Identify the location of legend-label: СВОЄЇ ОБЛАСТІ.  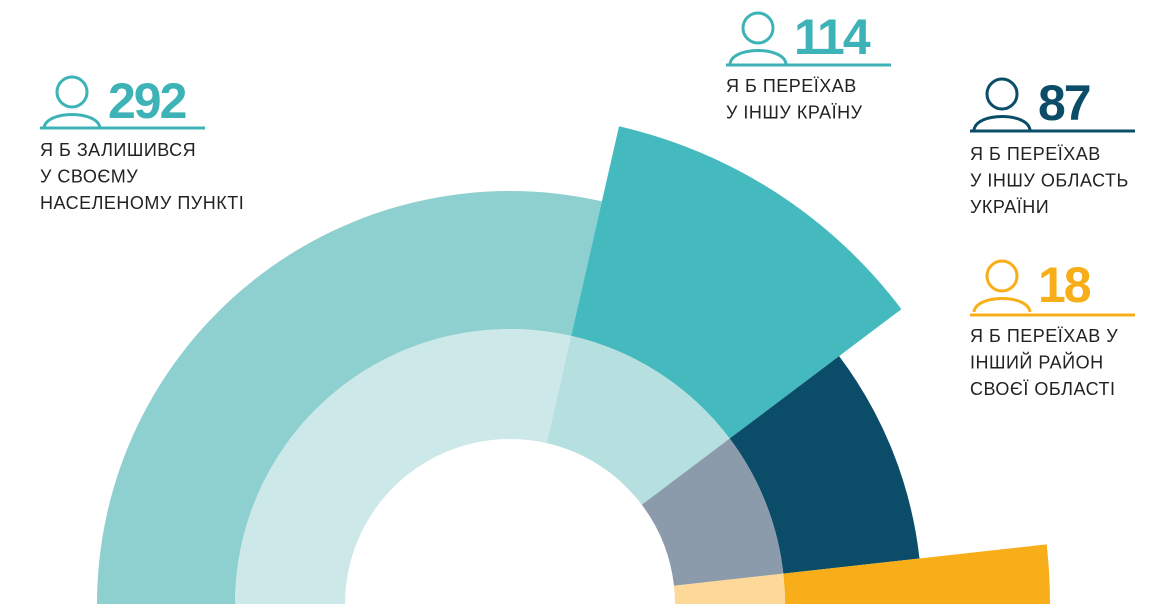
(1042, 389).